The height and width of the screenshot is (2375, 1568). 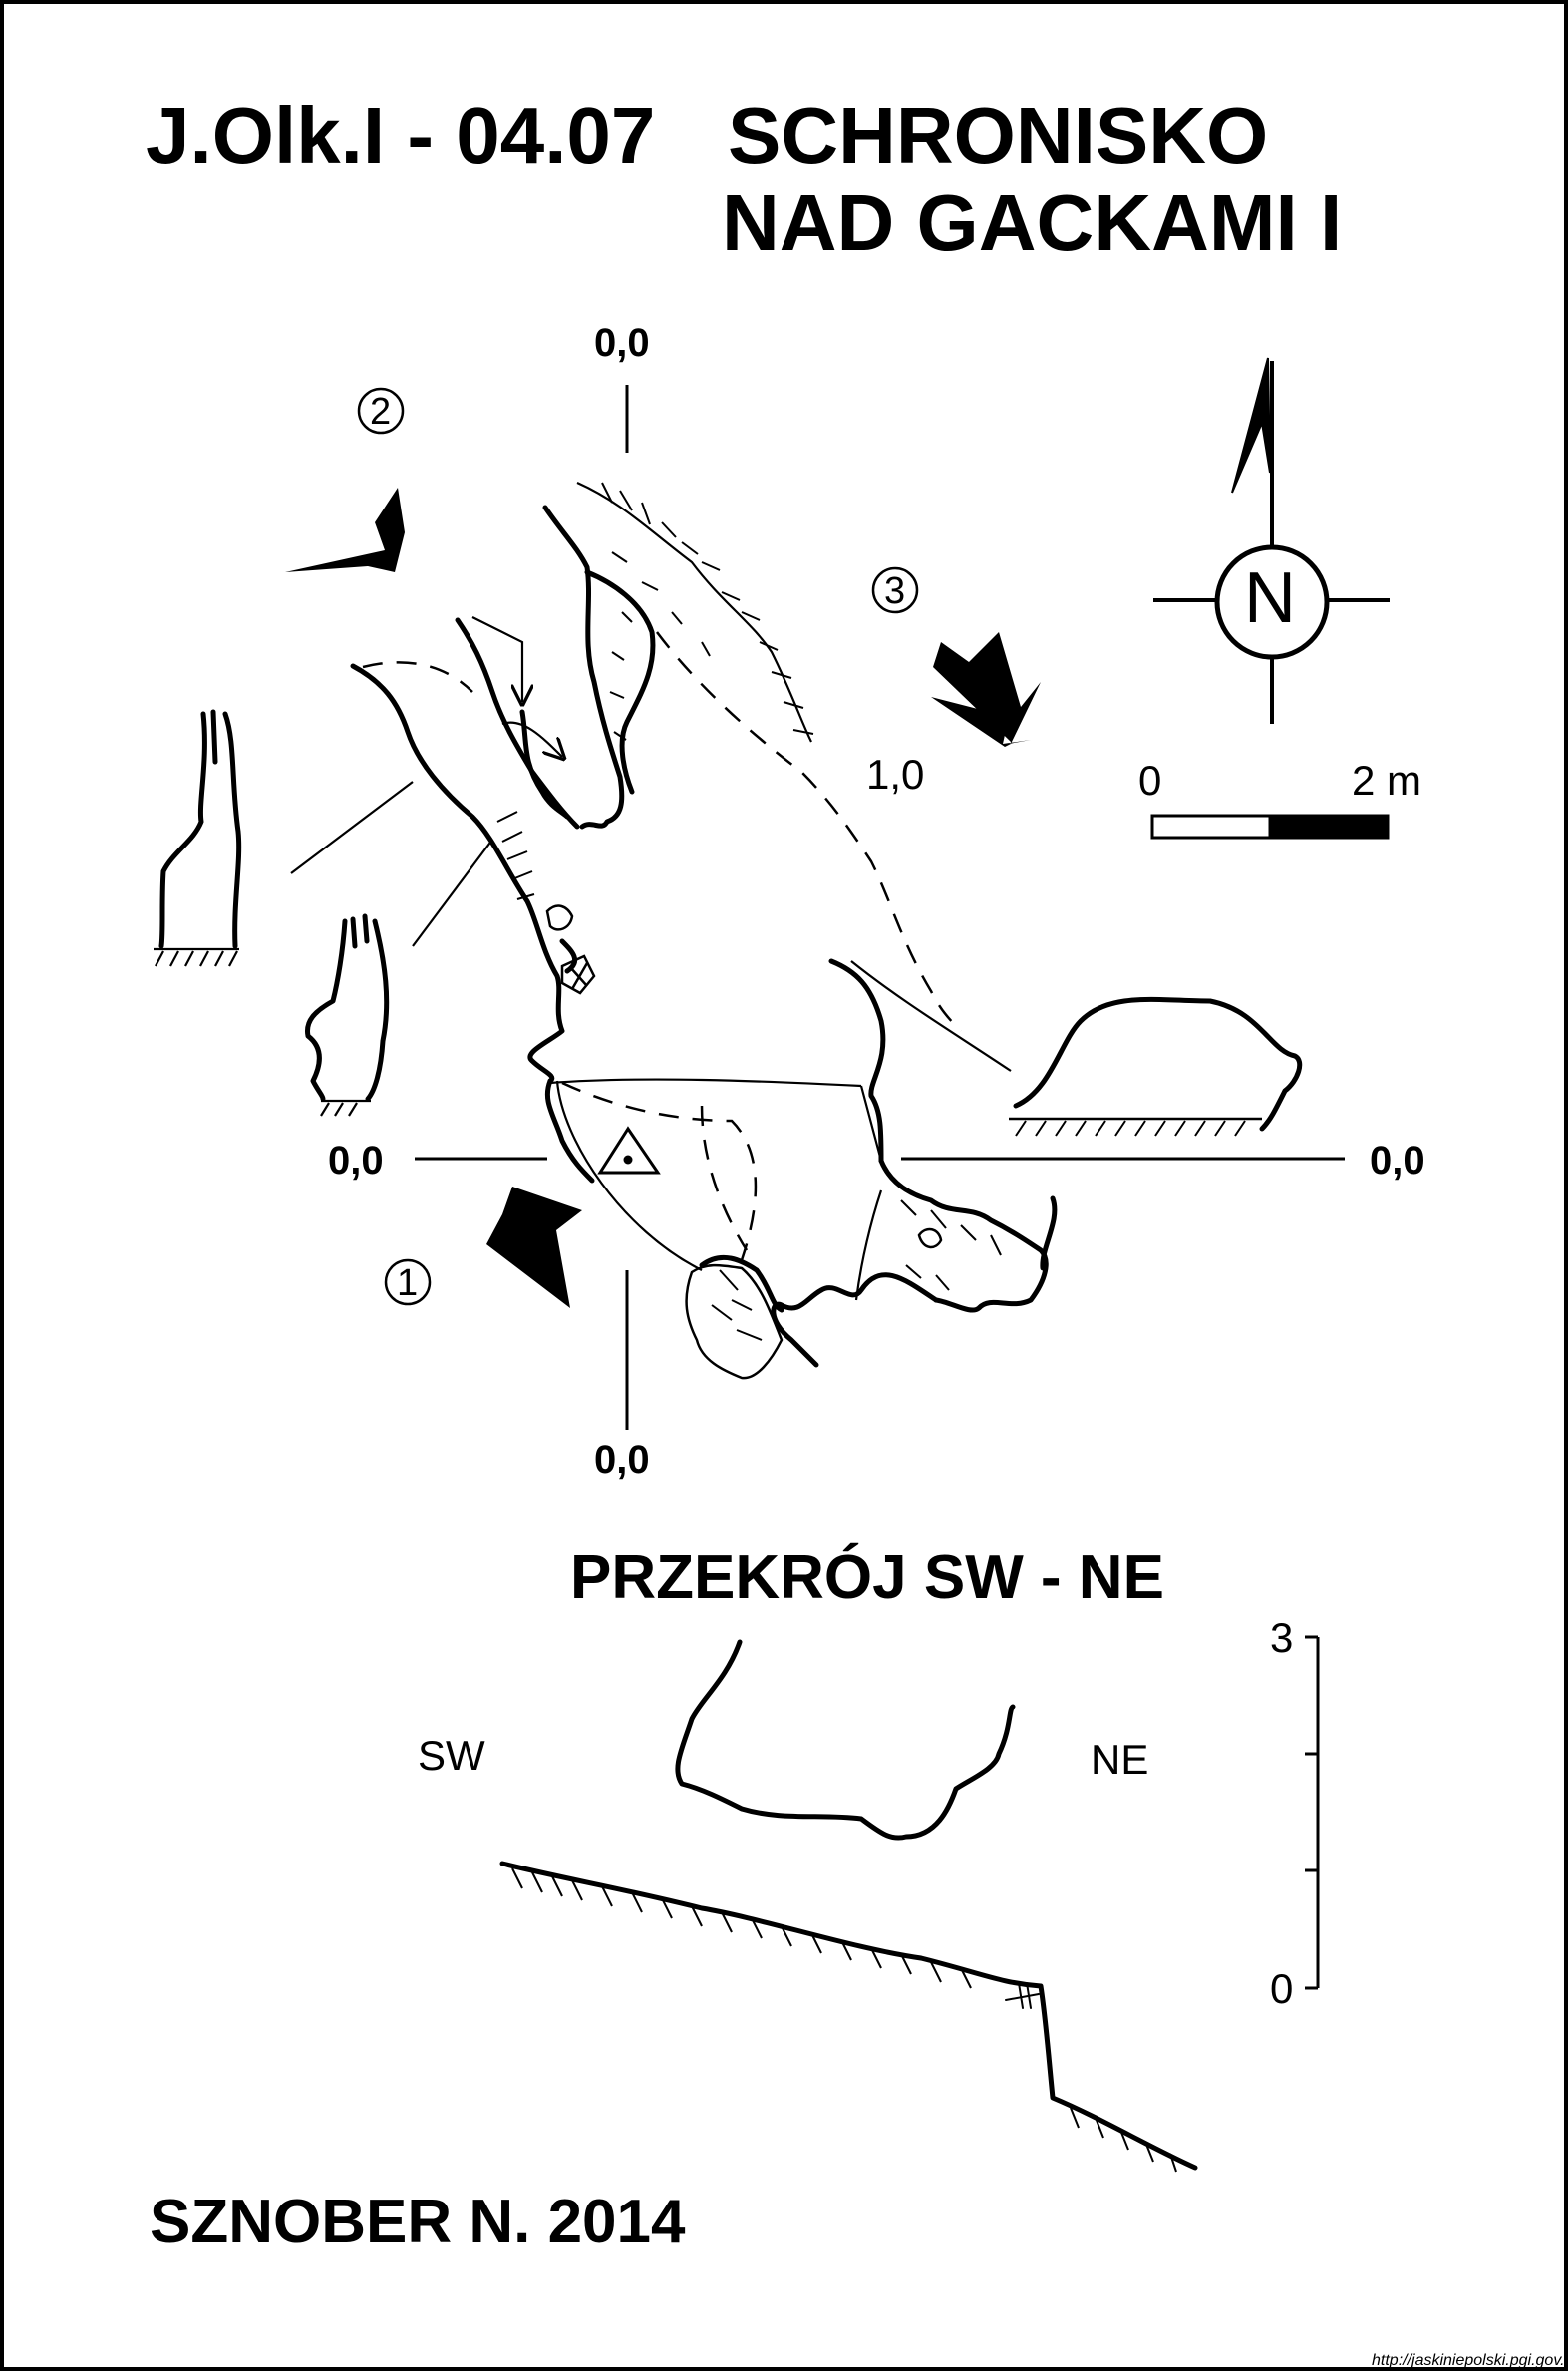 What do you see at coordinates (734, 1321) in the screenshot?
I see `south-boulder` at bounding box center [734, 1321].